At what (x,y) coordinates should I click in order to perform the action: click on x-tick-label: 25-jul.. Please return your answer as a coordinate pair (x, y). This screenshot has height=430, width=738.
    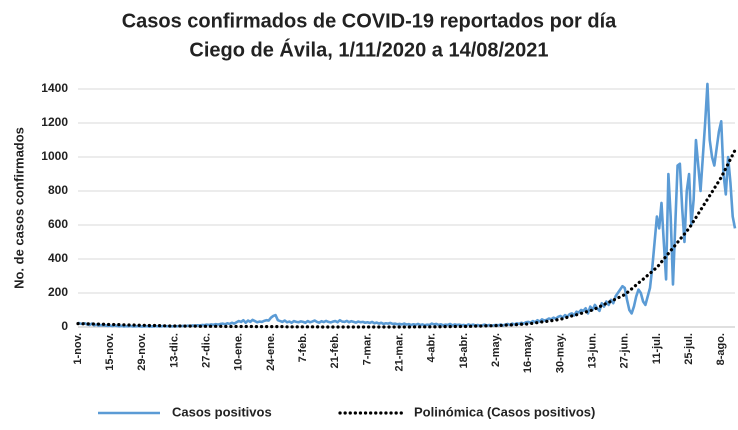
    Looking at the image, I should click on (689, 349).